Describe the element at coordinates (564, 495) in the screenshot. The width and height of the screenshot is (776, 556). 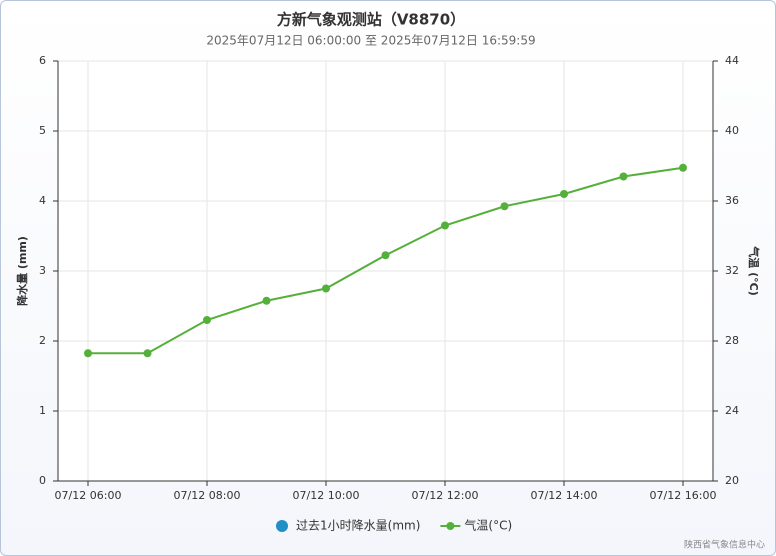
I see `x-tick-label: 07/12 14:00` at that location.